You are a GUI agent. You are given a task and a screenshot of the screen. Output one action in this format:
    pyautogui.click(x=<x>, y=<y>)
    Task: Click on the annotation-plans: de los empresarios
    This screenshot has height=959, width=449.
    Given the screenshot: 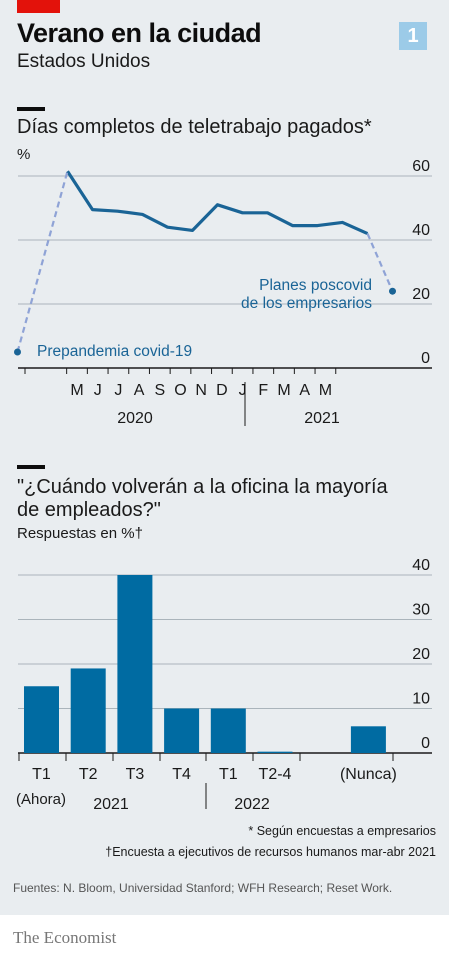 What is the action you would take?
    pyautogui.click(x=306, y=303)
    